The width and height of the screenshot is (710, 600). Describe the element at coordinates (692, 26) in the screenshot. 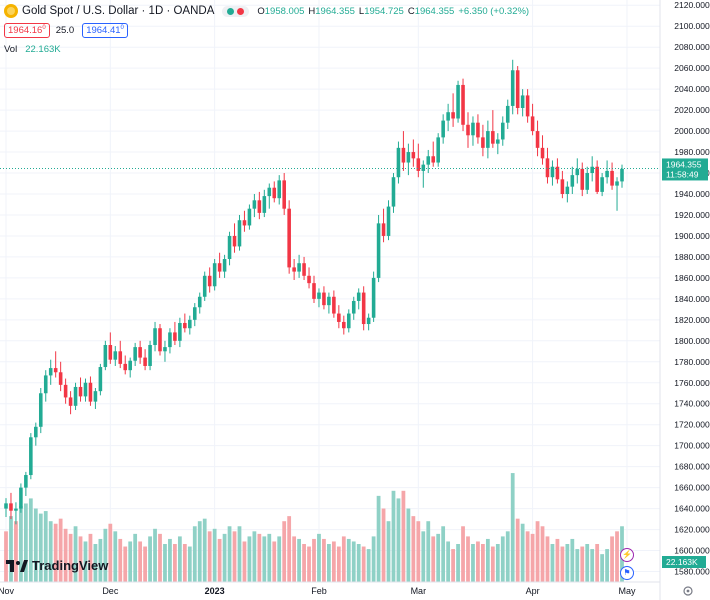

I see `price-tick-label: 2100.000` at that location.